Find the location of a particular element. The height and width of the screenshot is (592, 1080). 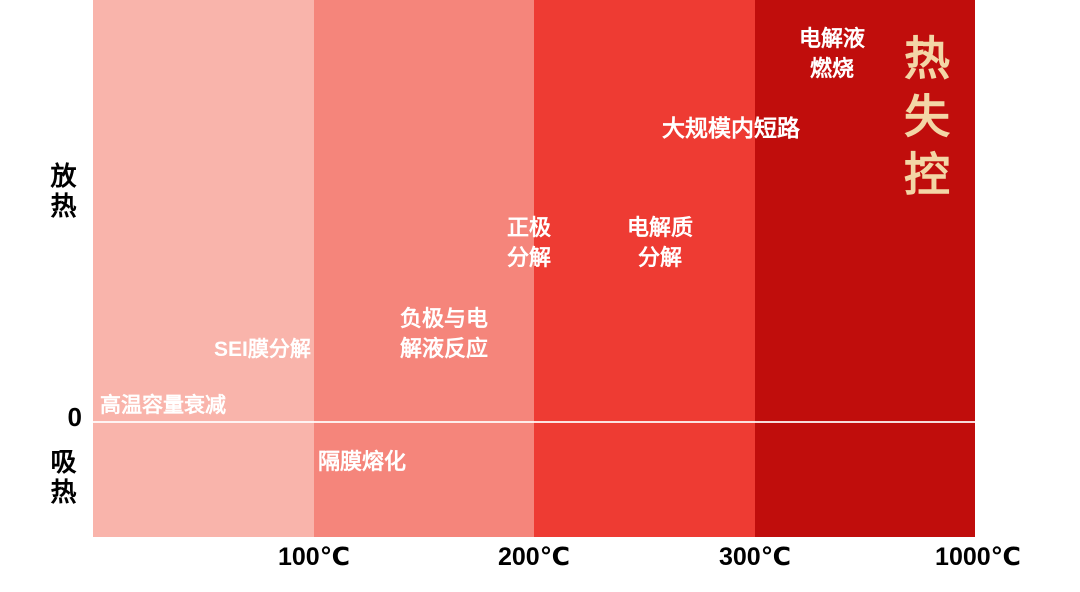

annotation-capacity-decay: 高温容量衰减 is located at coordinates (163, 405).